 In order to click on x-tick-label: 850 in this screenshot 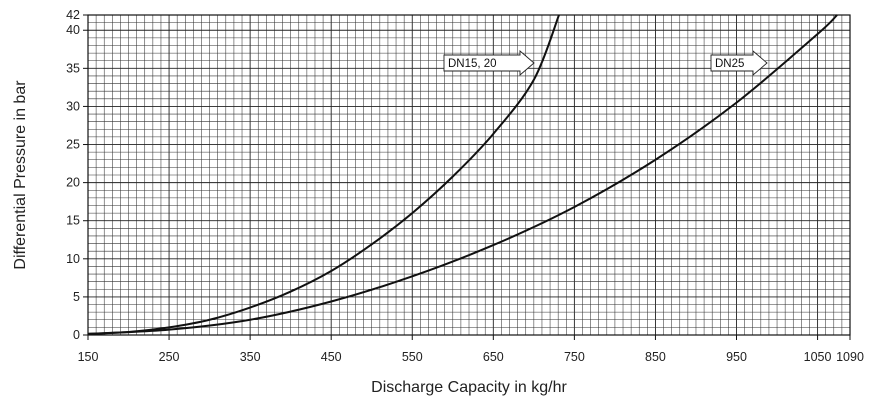, I will do `click(655, 357)`.